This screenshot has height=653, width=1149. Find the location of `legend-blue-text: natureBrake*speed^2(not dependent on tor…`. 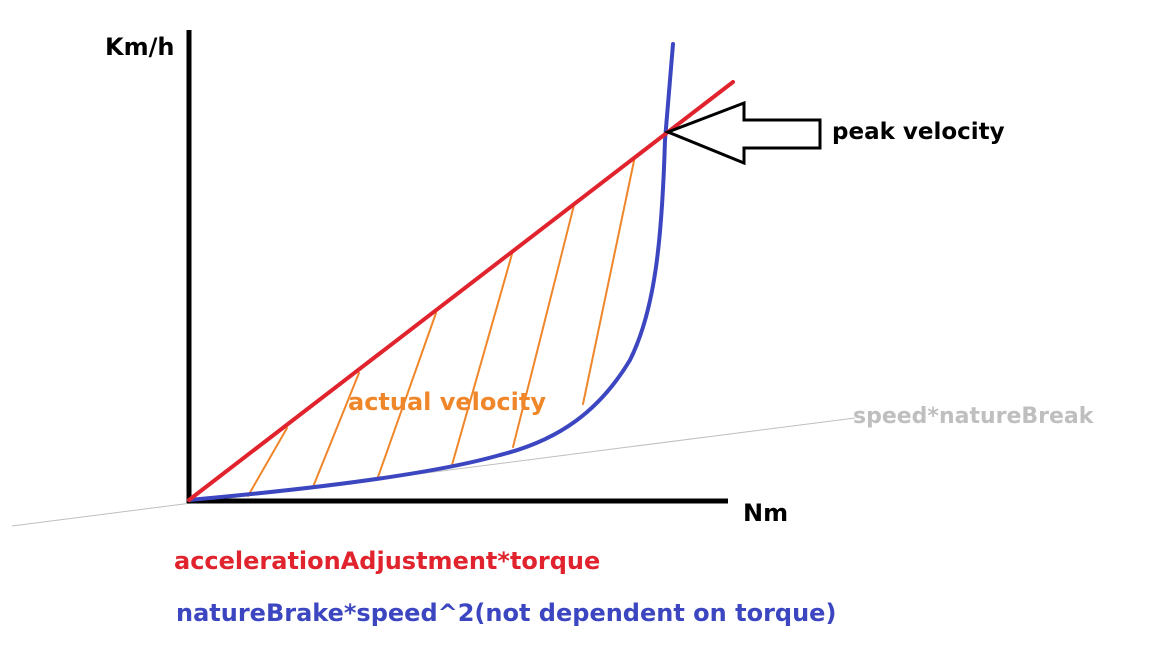

legend-blue-text: natureBrake*speed^2(not dependent on tor… is located at coordinates (506, 613).